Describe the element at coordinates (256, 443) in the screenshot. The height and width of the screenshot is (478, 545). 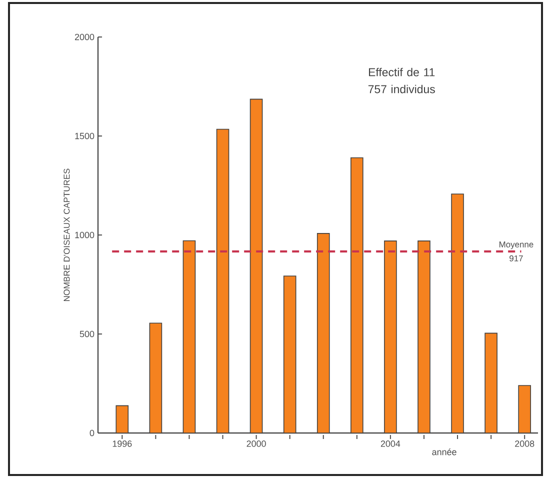
I see `x-tick-label: 2000` at that location.